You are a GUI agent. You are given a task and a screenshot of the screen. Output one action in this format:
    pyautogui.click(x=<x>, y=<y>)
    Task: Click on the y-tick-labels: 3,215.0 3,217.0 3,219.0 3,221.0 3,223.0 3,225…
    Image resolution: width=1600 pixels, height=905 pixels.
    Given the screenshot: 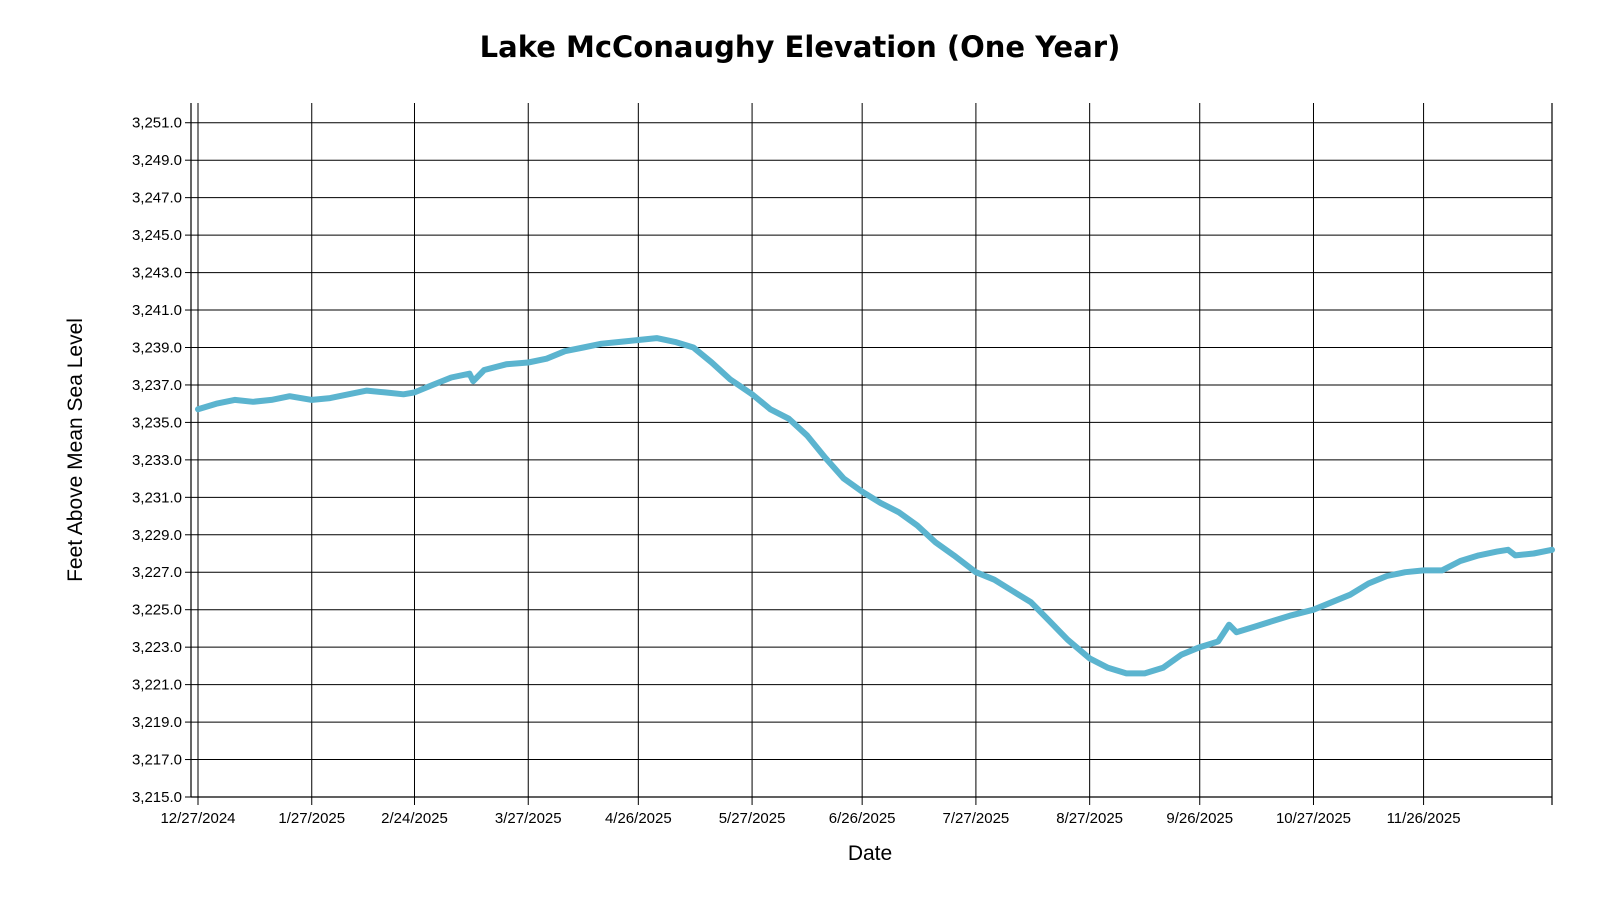 What is the action you would take?
    pyautogui.click(x=157, y=460)
    